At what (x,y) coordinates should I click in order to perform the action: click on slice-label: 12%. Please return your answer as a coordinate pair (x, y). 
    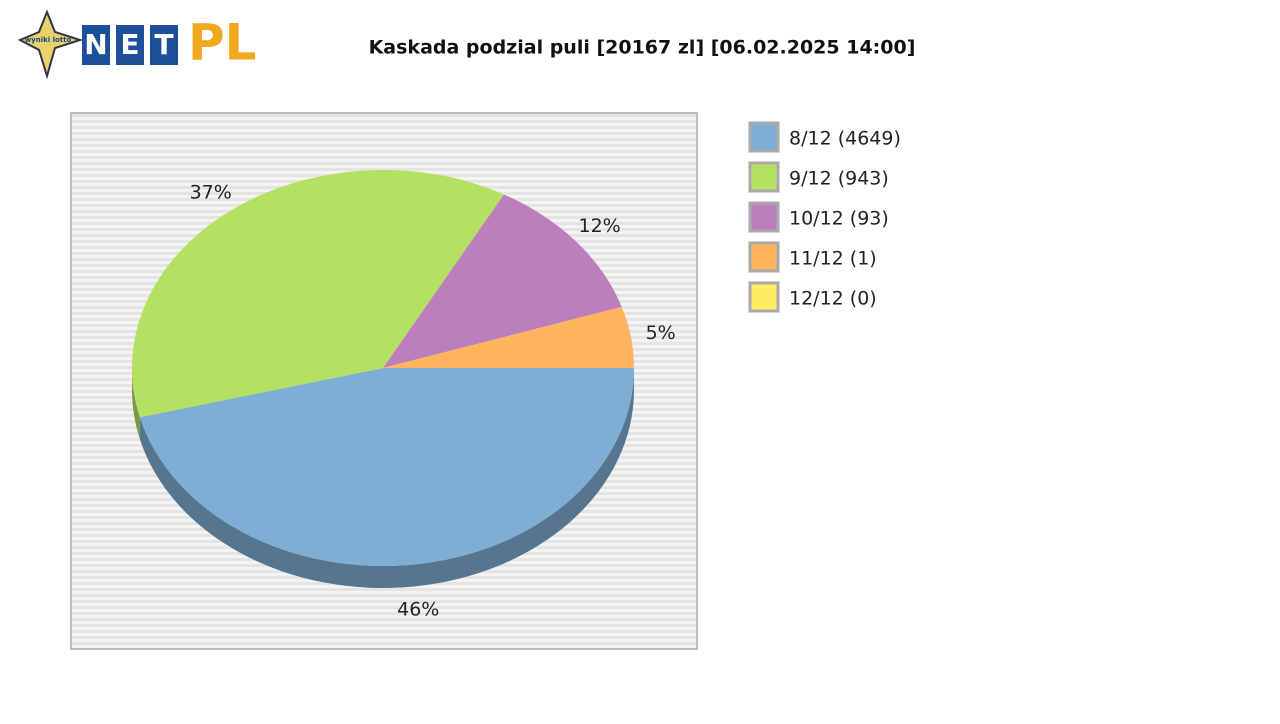
    Looking at the image, I should click on (599, 226).